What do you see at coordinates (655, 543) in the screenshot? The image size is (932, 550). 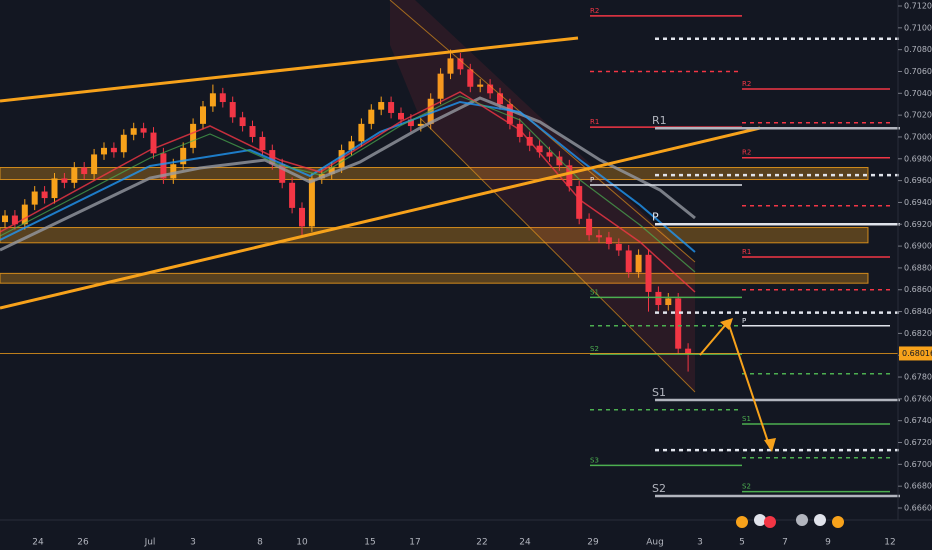 I see `x-tick-label: Aug` at bounding box center [655, 543].